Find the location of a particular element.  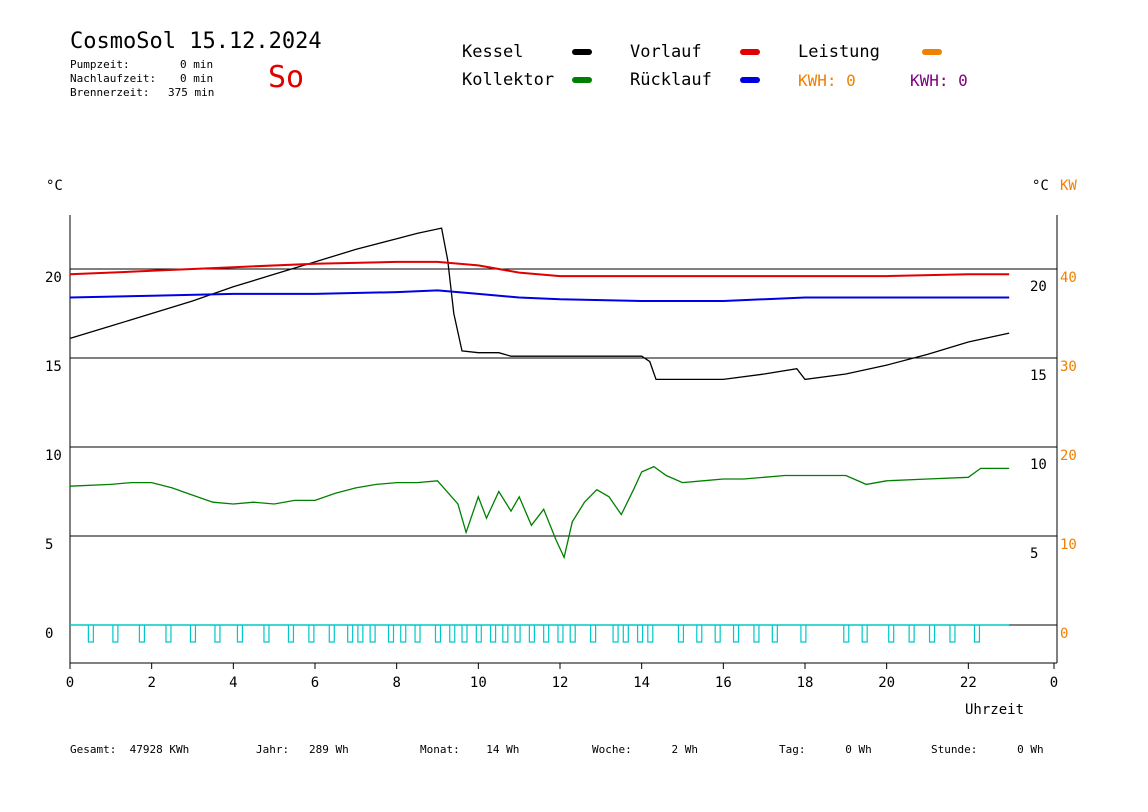

footer-monat: Monat: 14 Wh is located at coordinates (470, 749).